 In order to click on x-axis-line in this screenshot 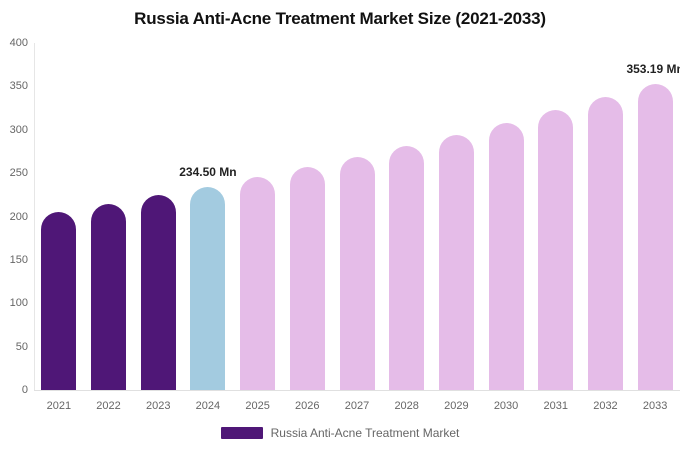, I will do `click(357, 390)`.